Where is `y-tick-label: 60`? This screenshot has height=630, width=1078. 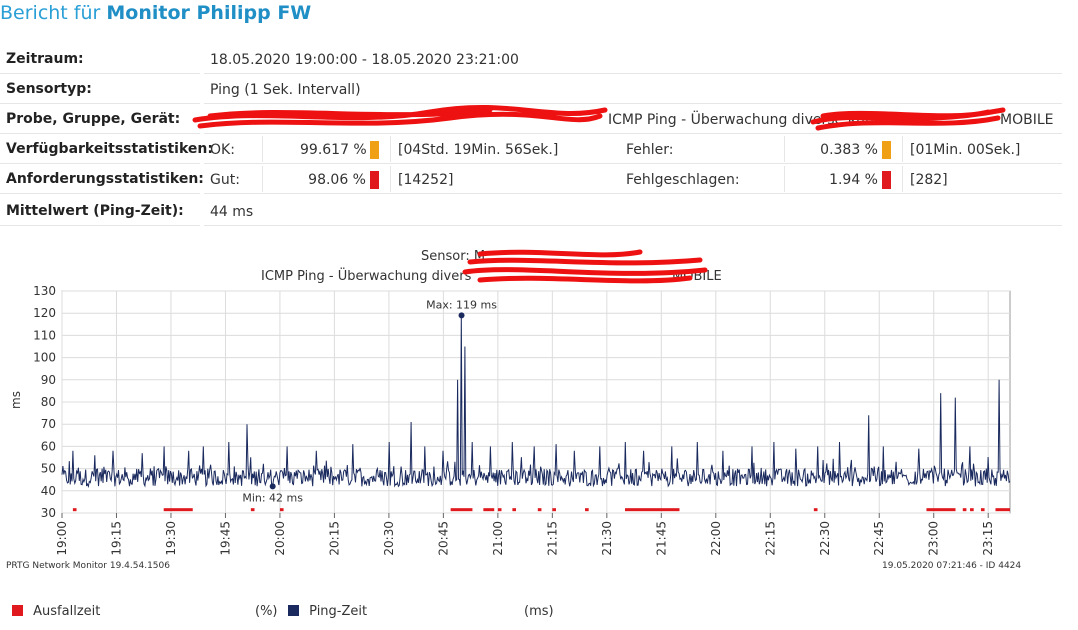 y-tick-label: 60 is located at coordinates (48, 446).